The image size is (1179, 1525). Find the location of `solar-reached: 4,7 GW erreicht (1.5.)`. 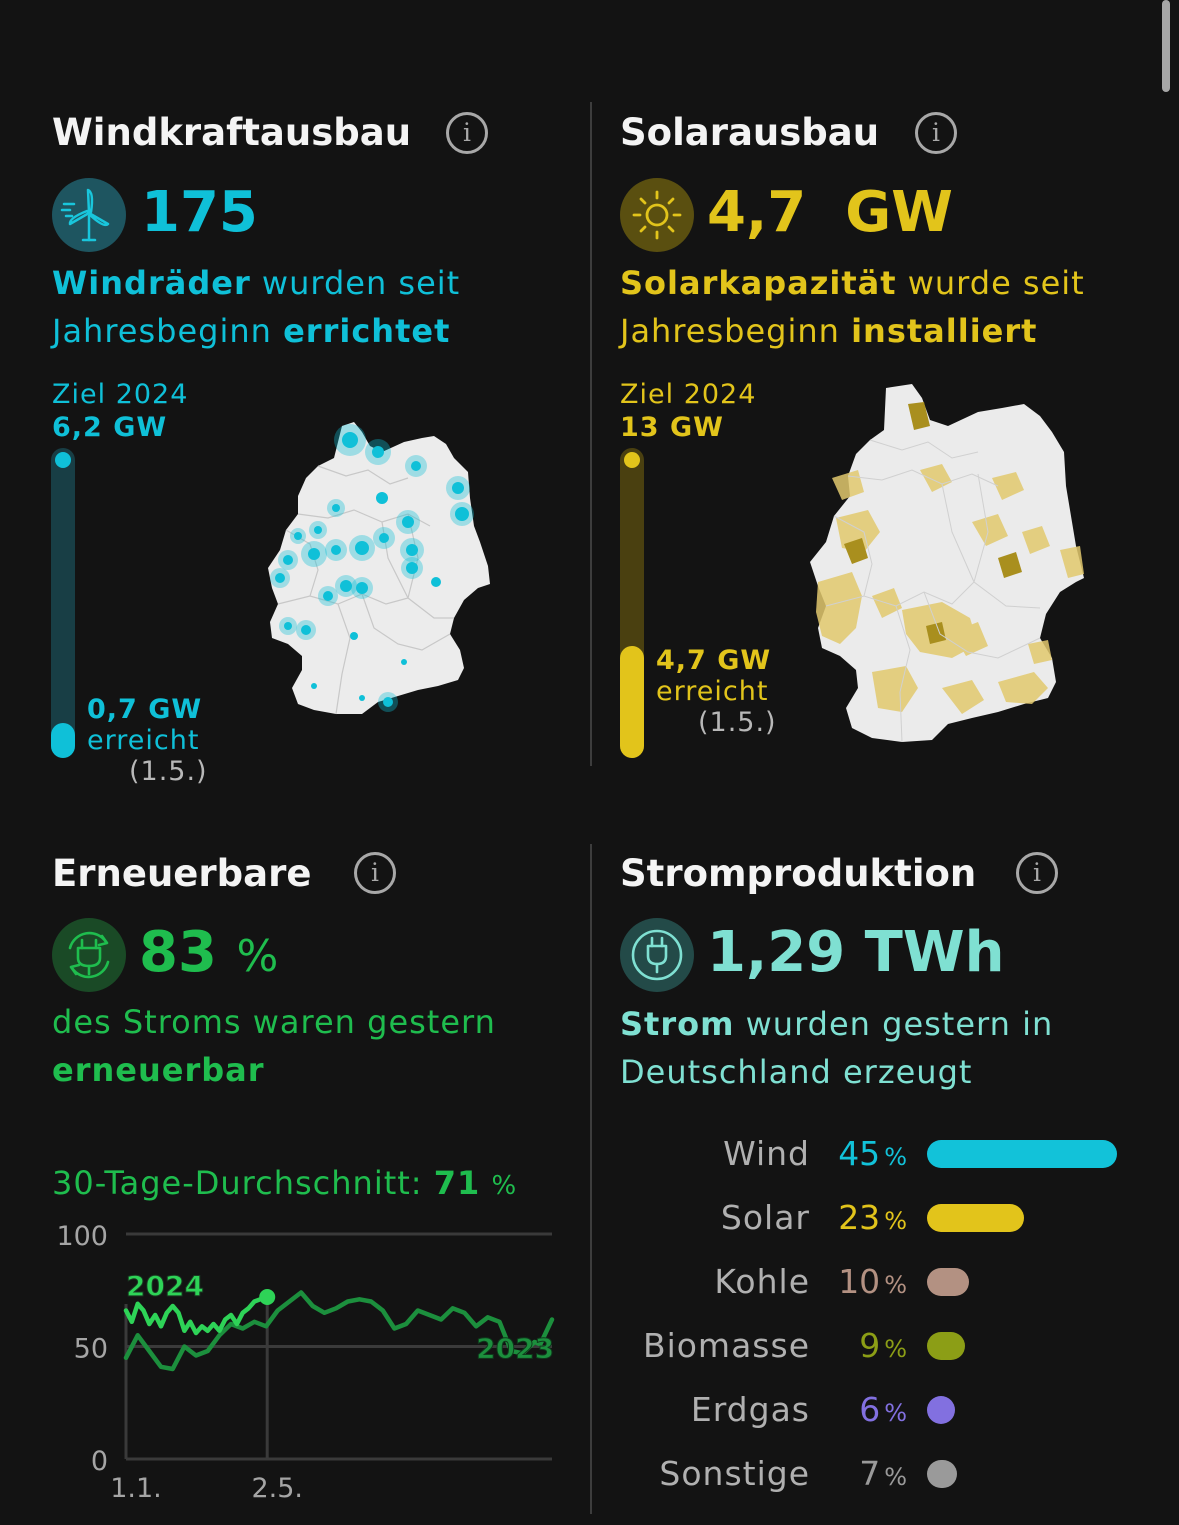

solar-reached: 4,7 GW erreicht (1.5.) is located at coordinates (716, 691).